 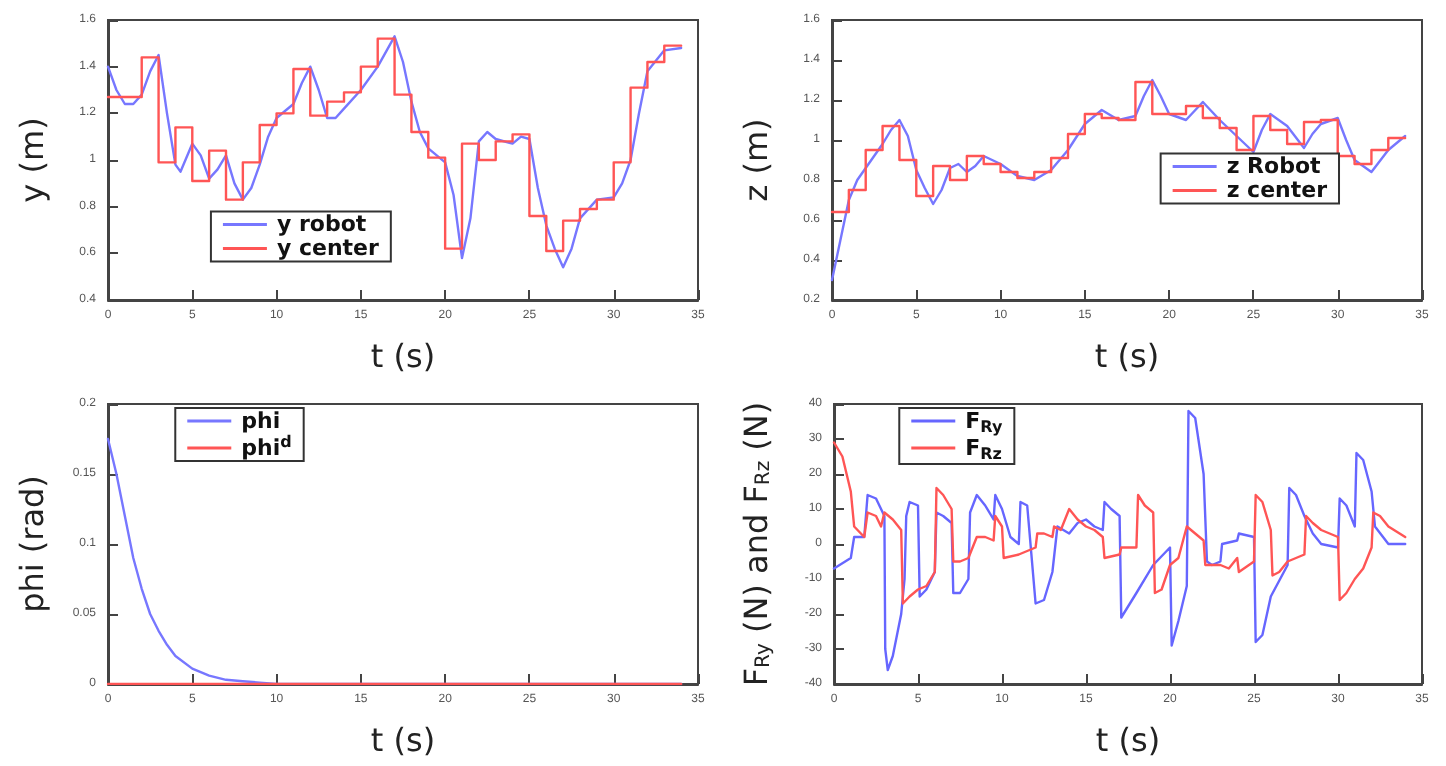 I want to click on legend-label: z center, so click(x=1277, y=190).